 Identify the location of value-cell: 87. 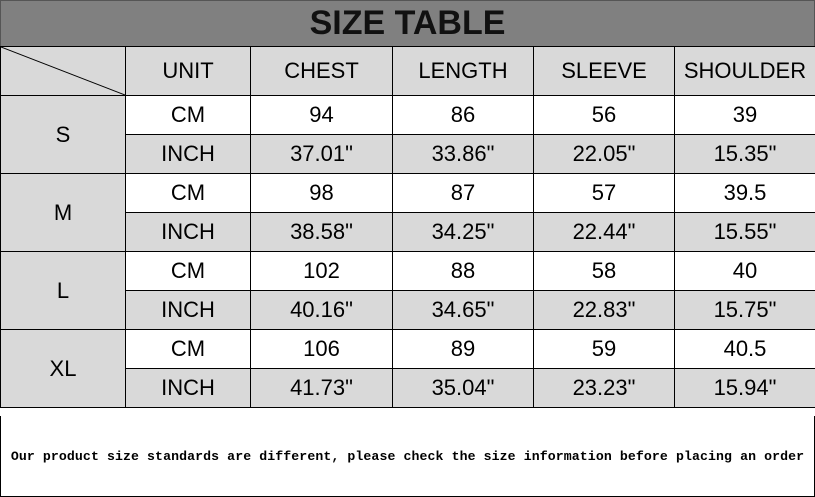
(463, 193).